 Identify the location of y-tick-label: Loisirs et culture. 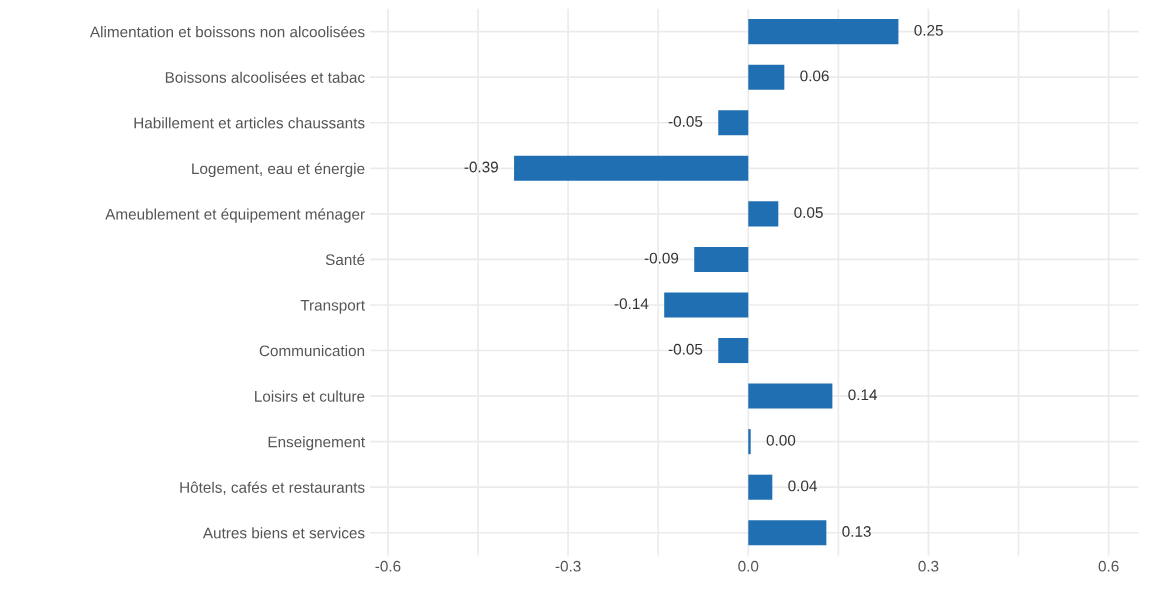
(310, 396).